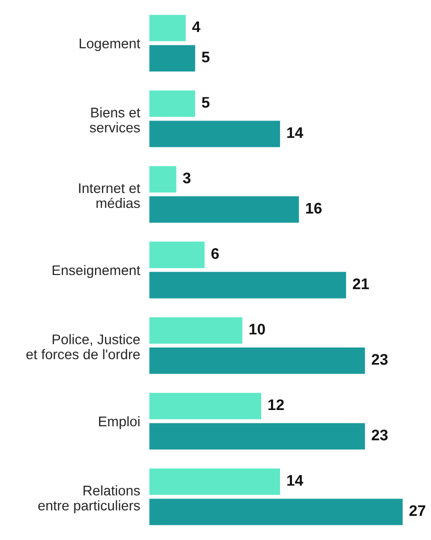 The height and width of the screenshot is (540, 431). Describe the element at coordinates (115, 119) in the screenshot. I see `y-tick-label: Biens et services` at that location.